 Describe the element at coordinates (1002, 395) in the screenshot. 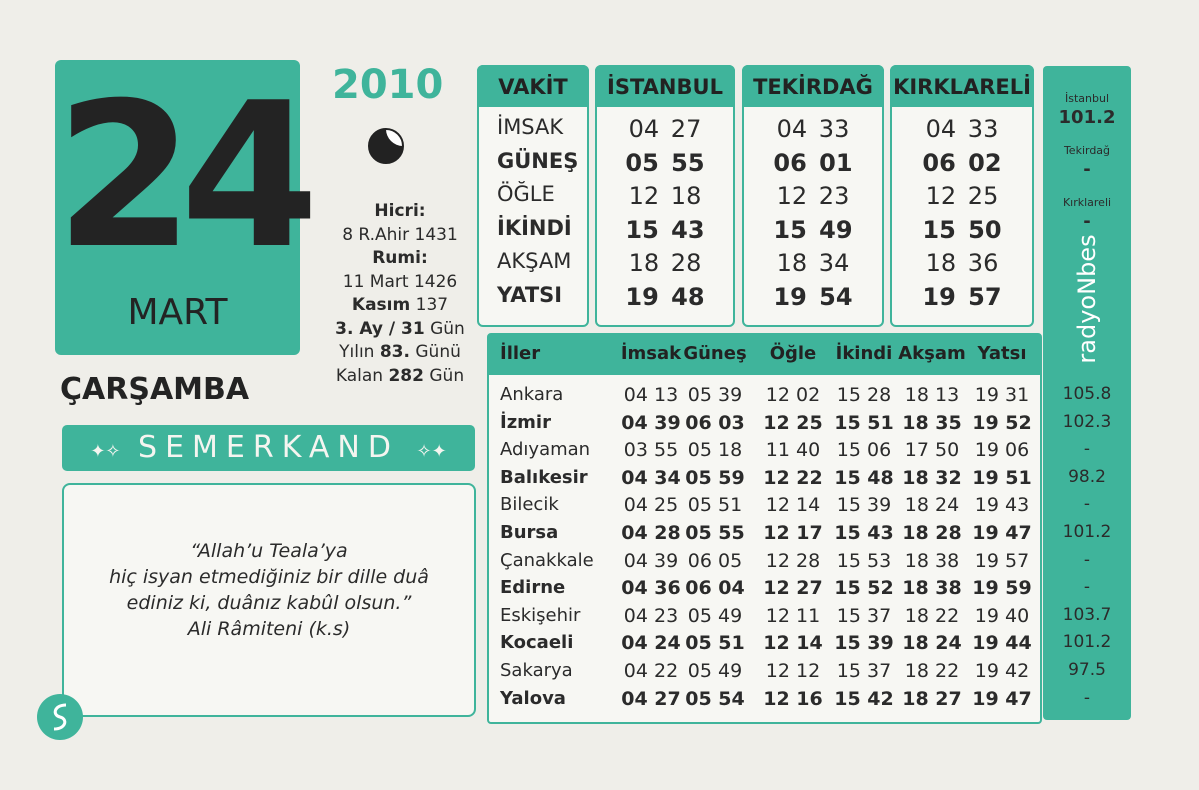

I see `city-time: 19 31` at that location.